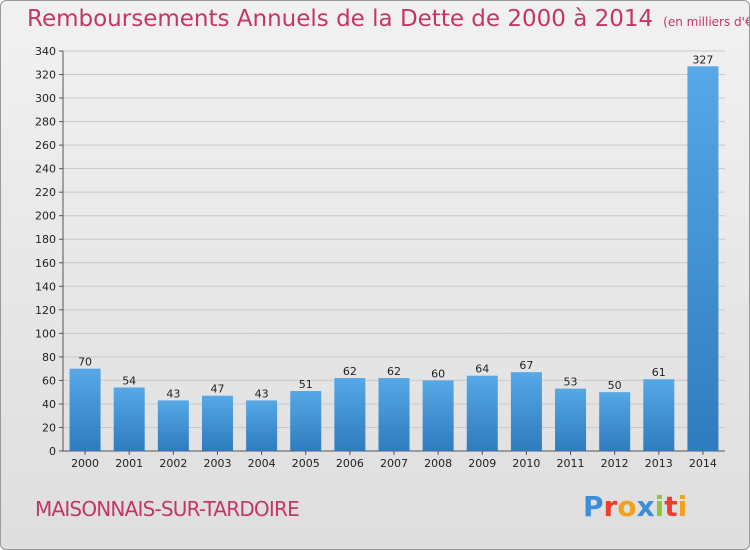  I want to click on x-tick-label: 2003, so click(217, 463).